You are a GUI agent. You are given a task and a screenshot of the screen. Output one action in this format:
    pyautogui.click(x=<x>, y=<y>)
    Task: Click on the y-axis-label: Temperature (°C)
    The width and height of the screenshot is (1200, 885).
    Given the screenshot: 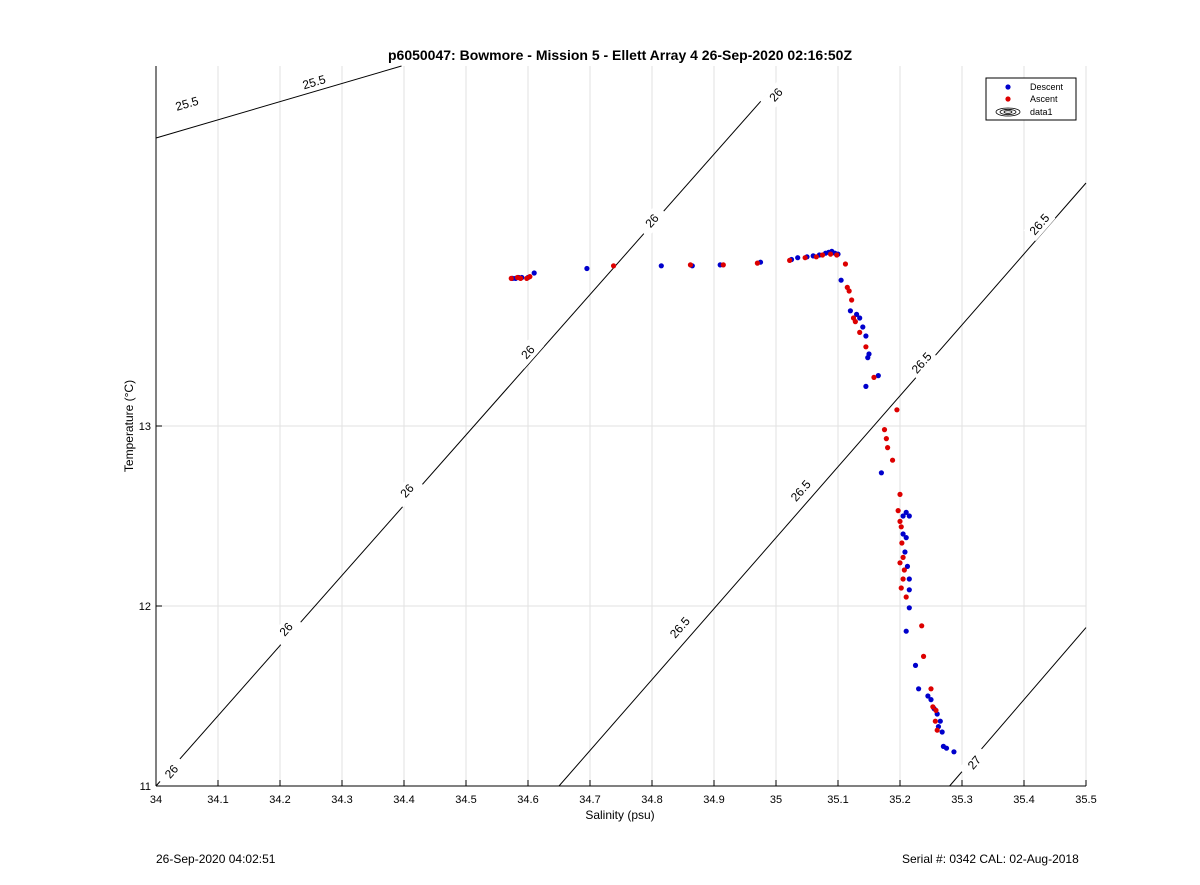 What is the action you would take?
    pyautogui.click(x=129, y=426)
    